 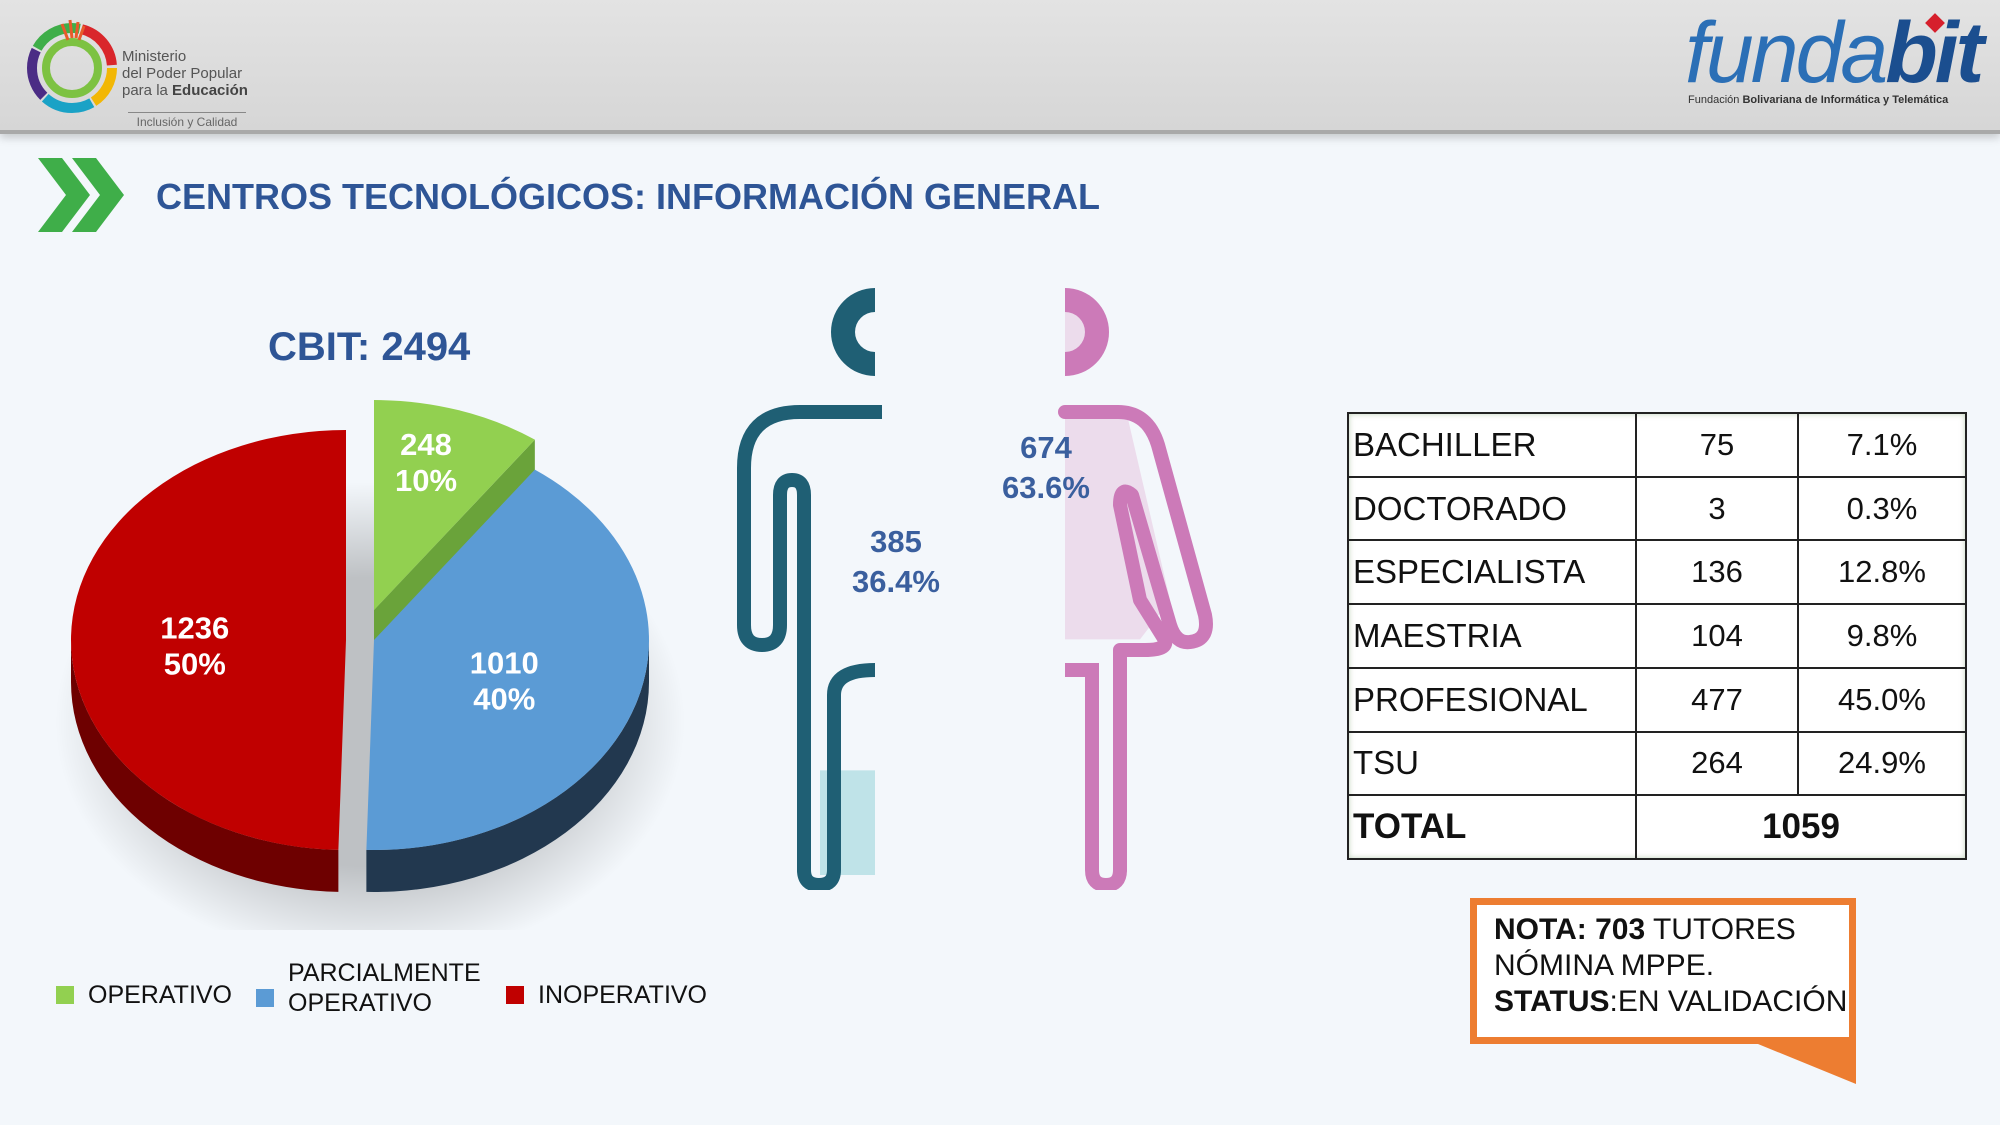 I want to click on ministry-slogan: Inclusión y Calidad, so click(x=187, y=120).